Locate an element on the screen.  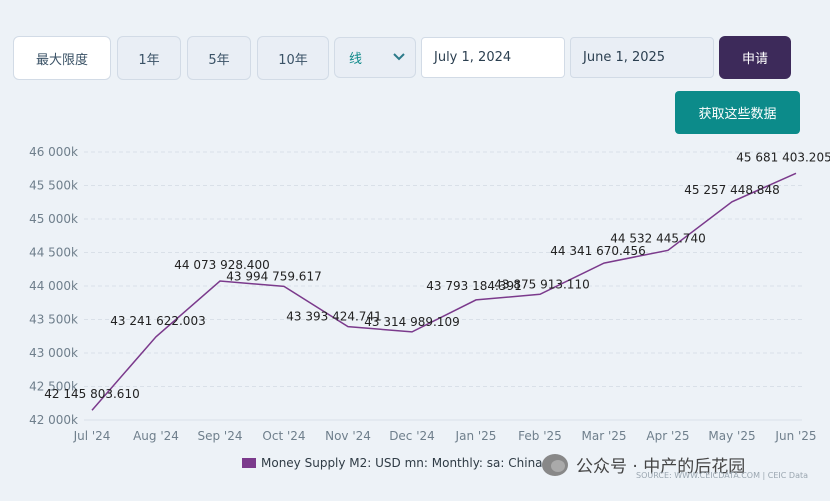
x-tick-label: Feb '25 is located at coordinates (540, 436).